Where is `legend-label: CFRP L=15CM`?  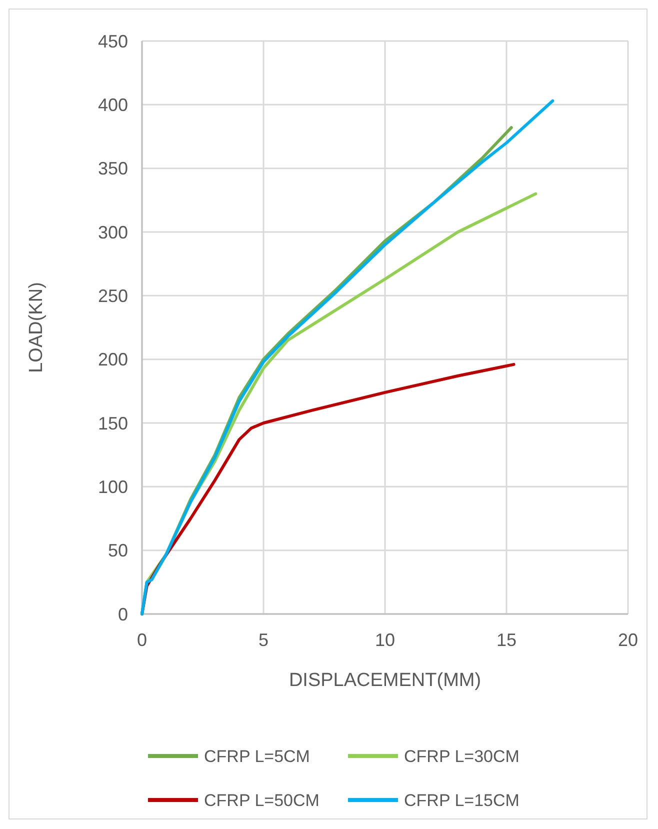
legend-label: CFRP L=15CM is located at coordinates (462, 800).